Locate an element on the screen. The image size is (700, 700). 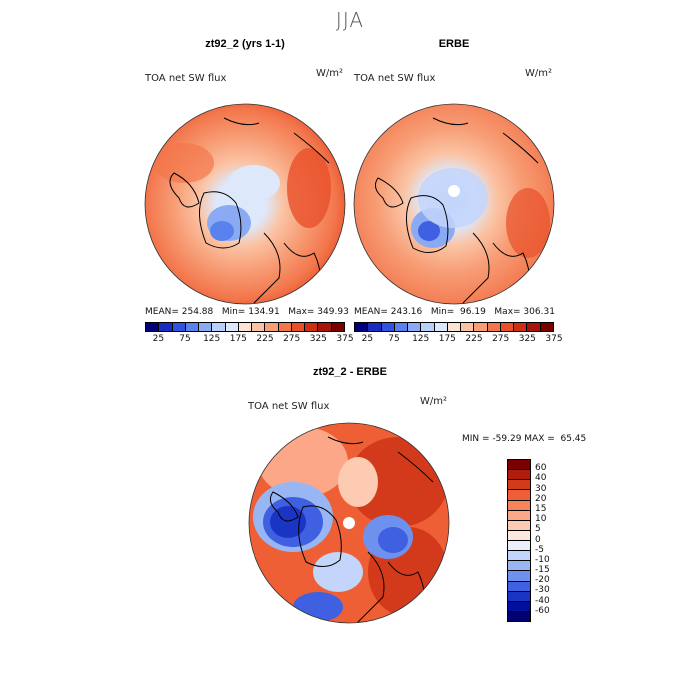
diff-pole-gap is located at coordinates (349, 523).